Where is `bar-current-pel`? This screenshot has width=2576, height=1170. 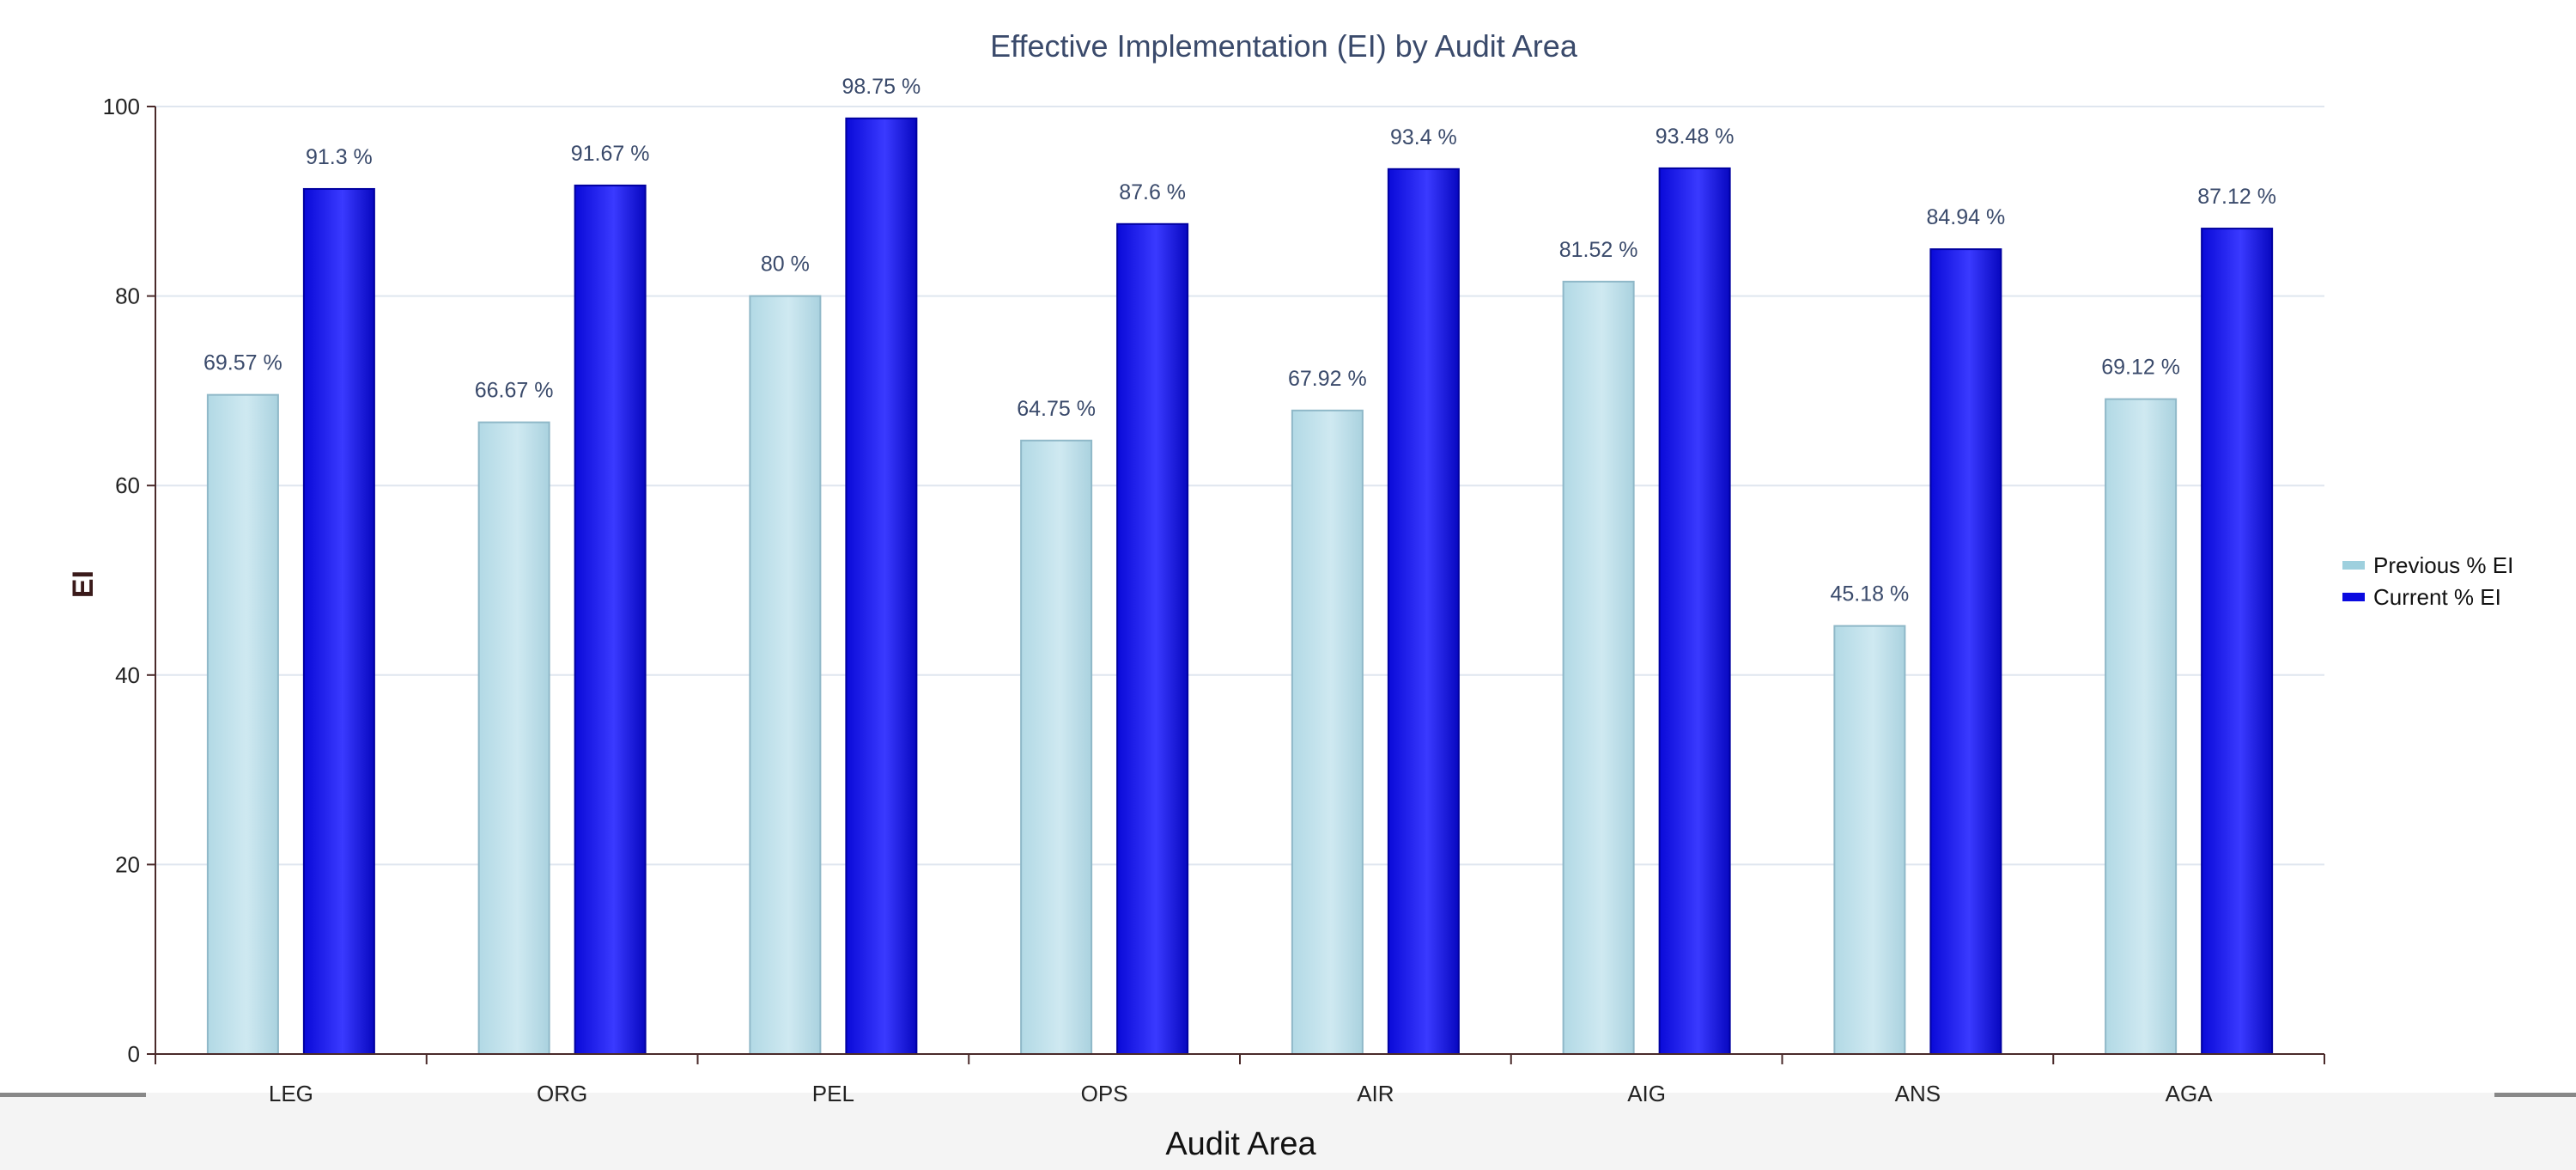
bar-current-pel is located at coordinates (881, 587).